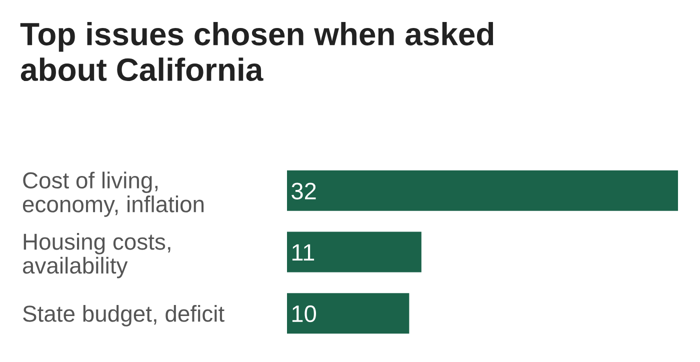 The width and height of the screenshot is (700, 362). Describe the element at coordinates (303, 252) in the screenshot. I see `data-label: 11` at that location.